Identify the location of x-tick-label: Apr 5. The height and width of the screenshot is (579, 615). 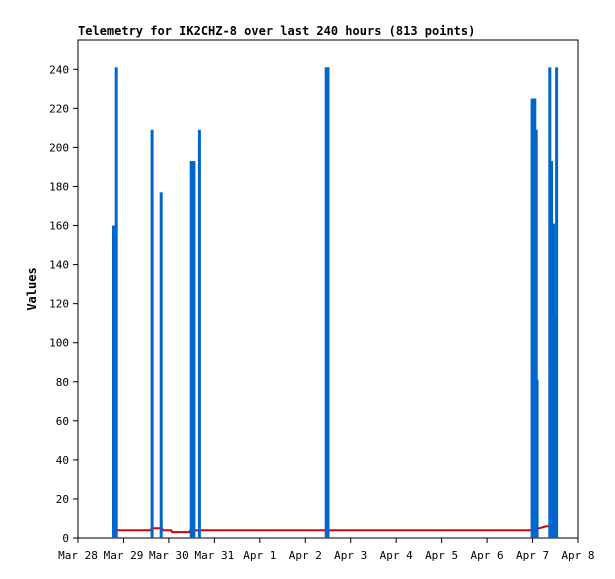
(441, 555).